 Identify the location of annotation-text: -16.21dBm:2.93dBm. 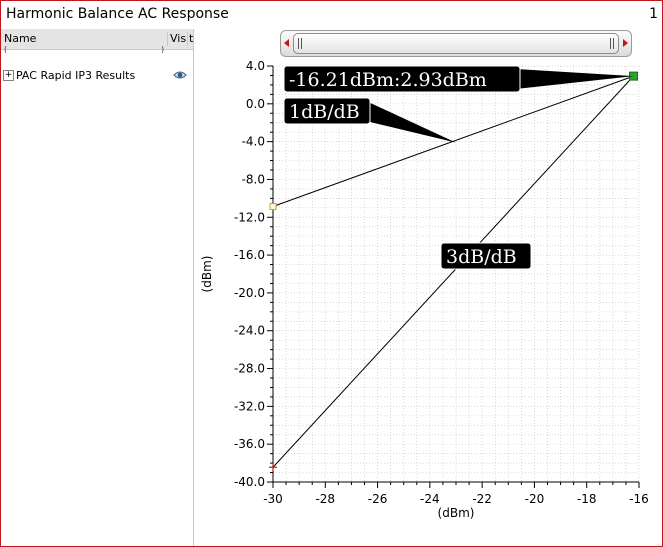
(388, 80).